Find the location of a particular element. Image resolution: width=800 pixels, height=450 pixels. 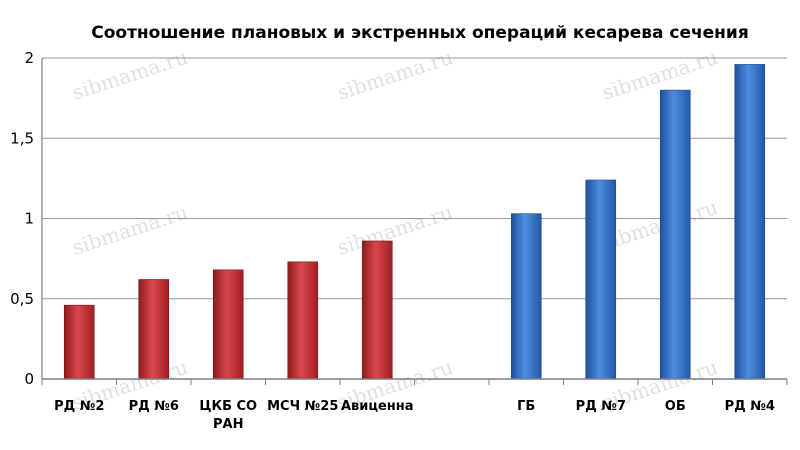

y-tick-label: 2 is located at coordinates (29, 58).